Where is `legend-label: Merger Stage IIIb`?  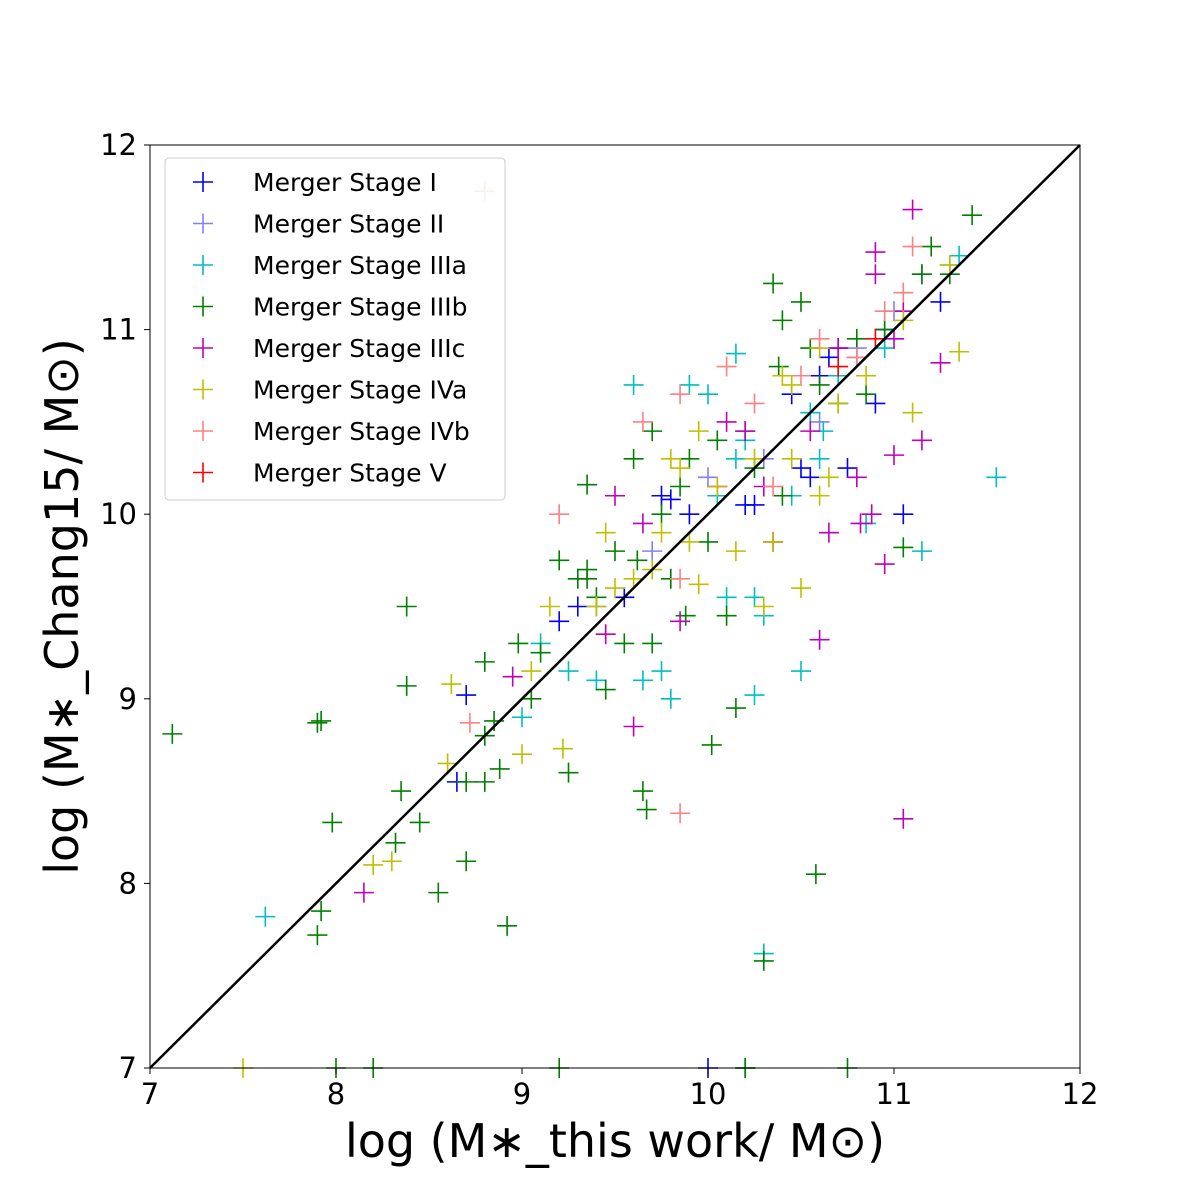 legend-label: Merger Stage IIIb is located at coordinates (360, 307).